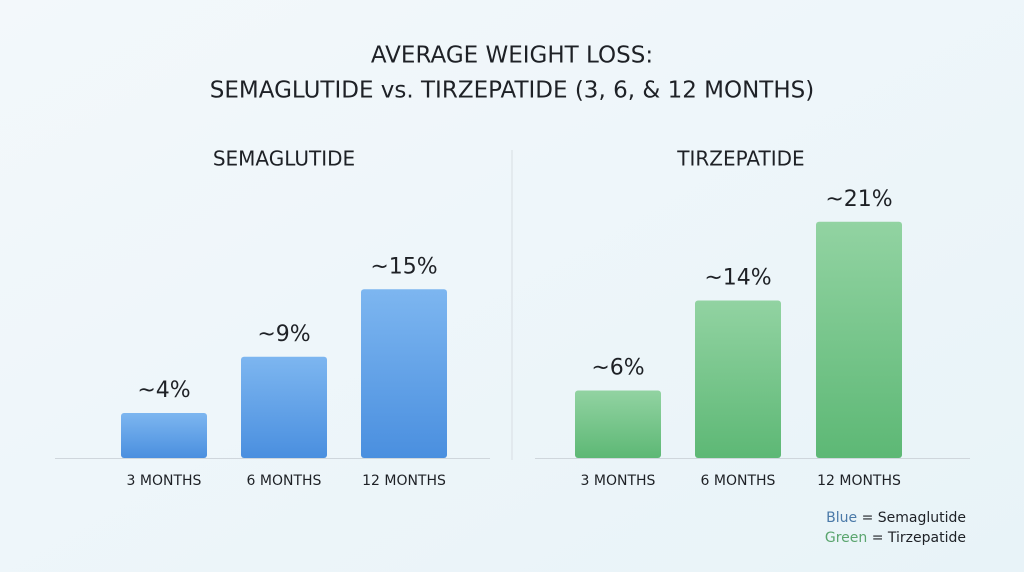 The height and width of the screenshot is (572, 1024). What do you see at coordinates (737, 278) in the screenshot?
I see `value-label: ~14%` at bounding box center [737, 278].